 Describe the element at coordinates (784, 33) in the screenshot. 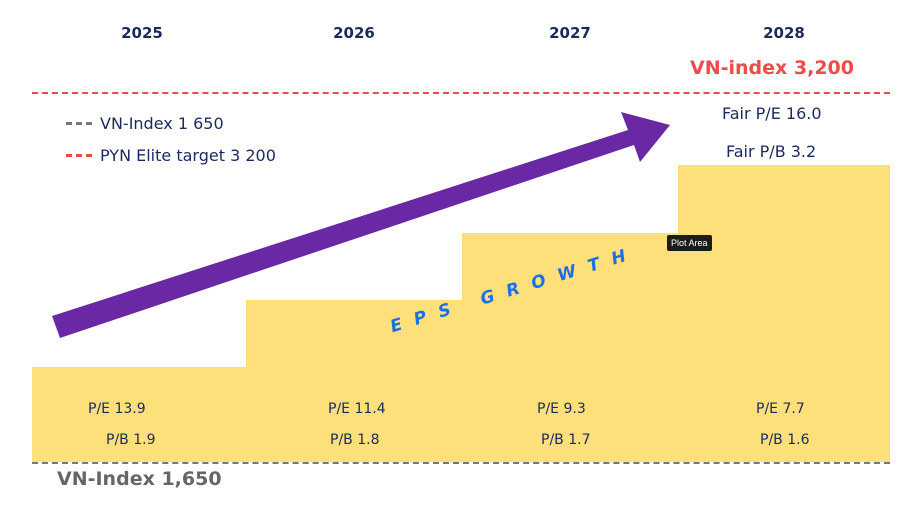

I see `year-2028: 2028` at that location.